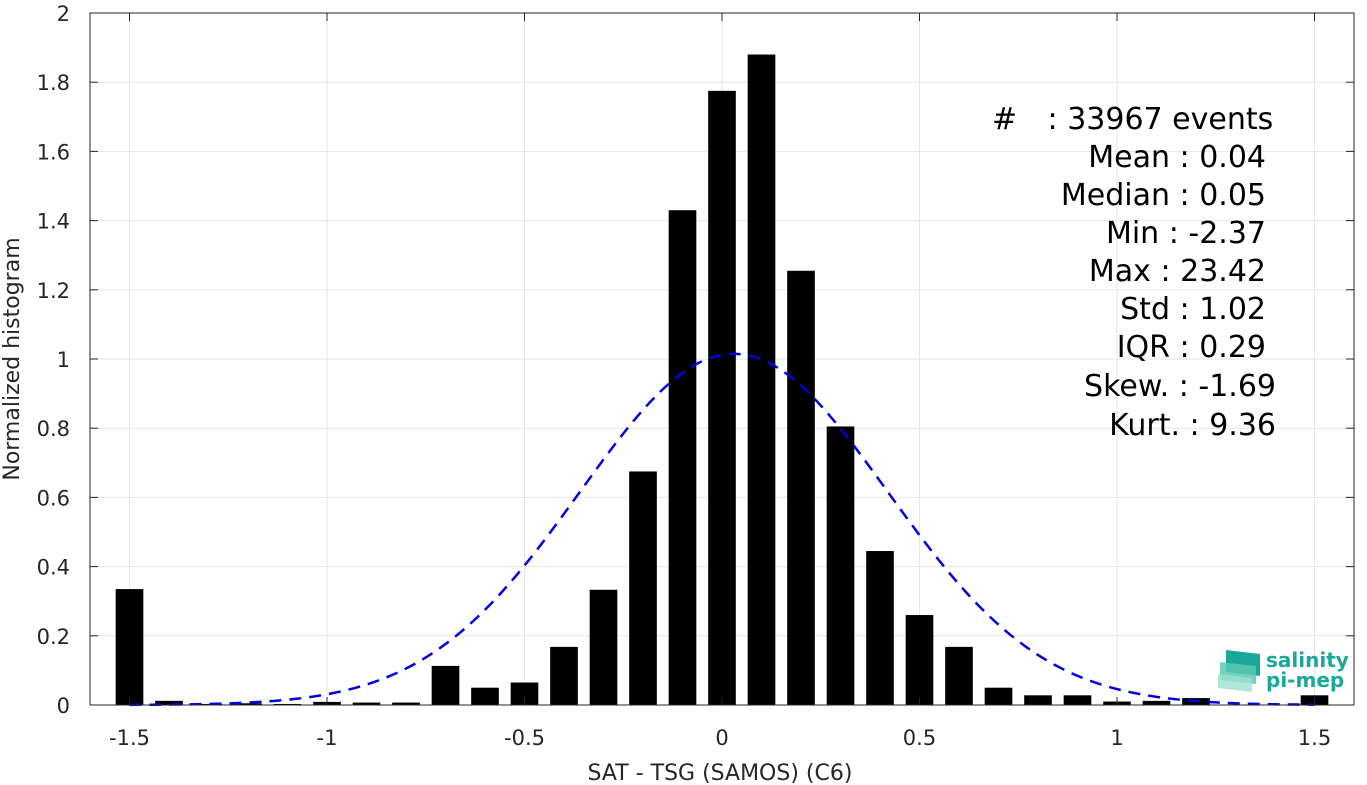  Describe the element at coordinates (1163, 195) in the screenshot. I see `stat-median: Median : 0.05` at that location.